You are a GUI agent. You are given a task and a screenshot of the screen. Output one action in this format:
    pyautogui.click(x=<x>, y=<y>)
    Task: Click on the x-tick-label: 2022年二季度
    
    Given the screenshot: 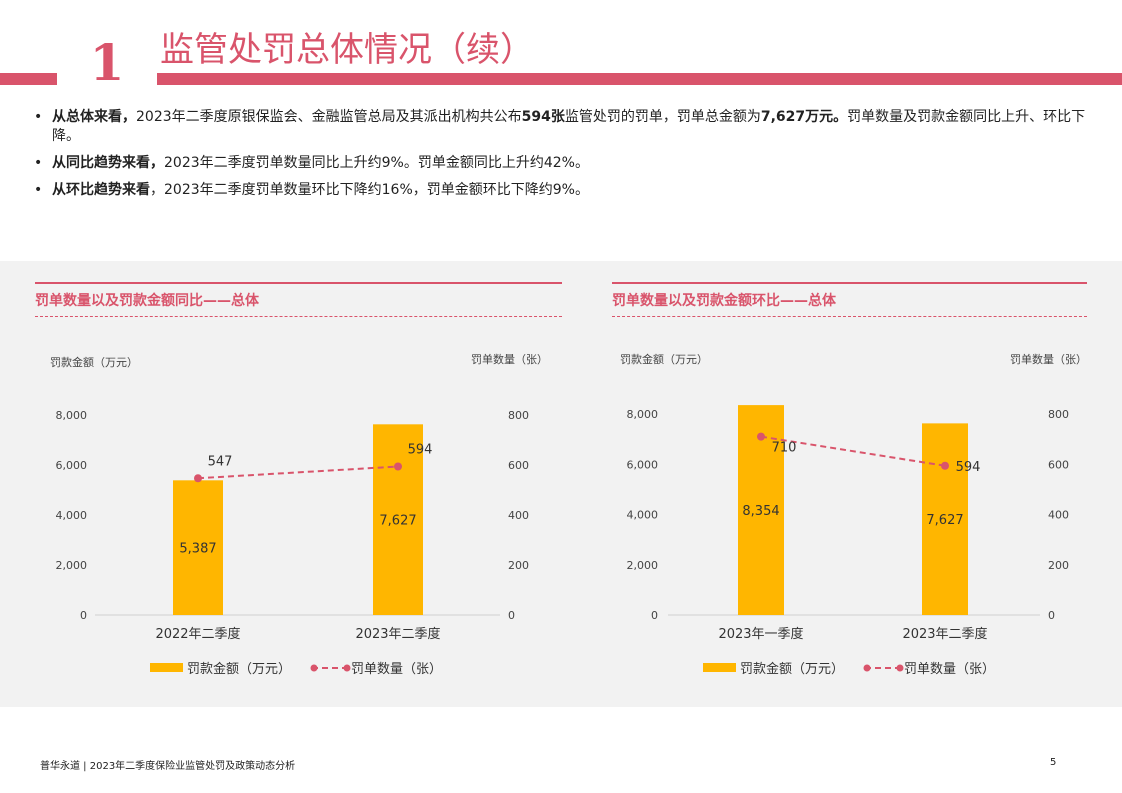 What is the action you would take?
    pyautogui.click(x=197, y=634)
    